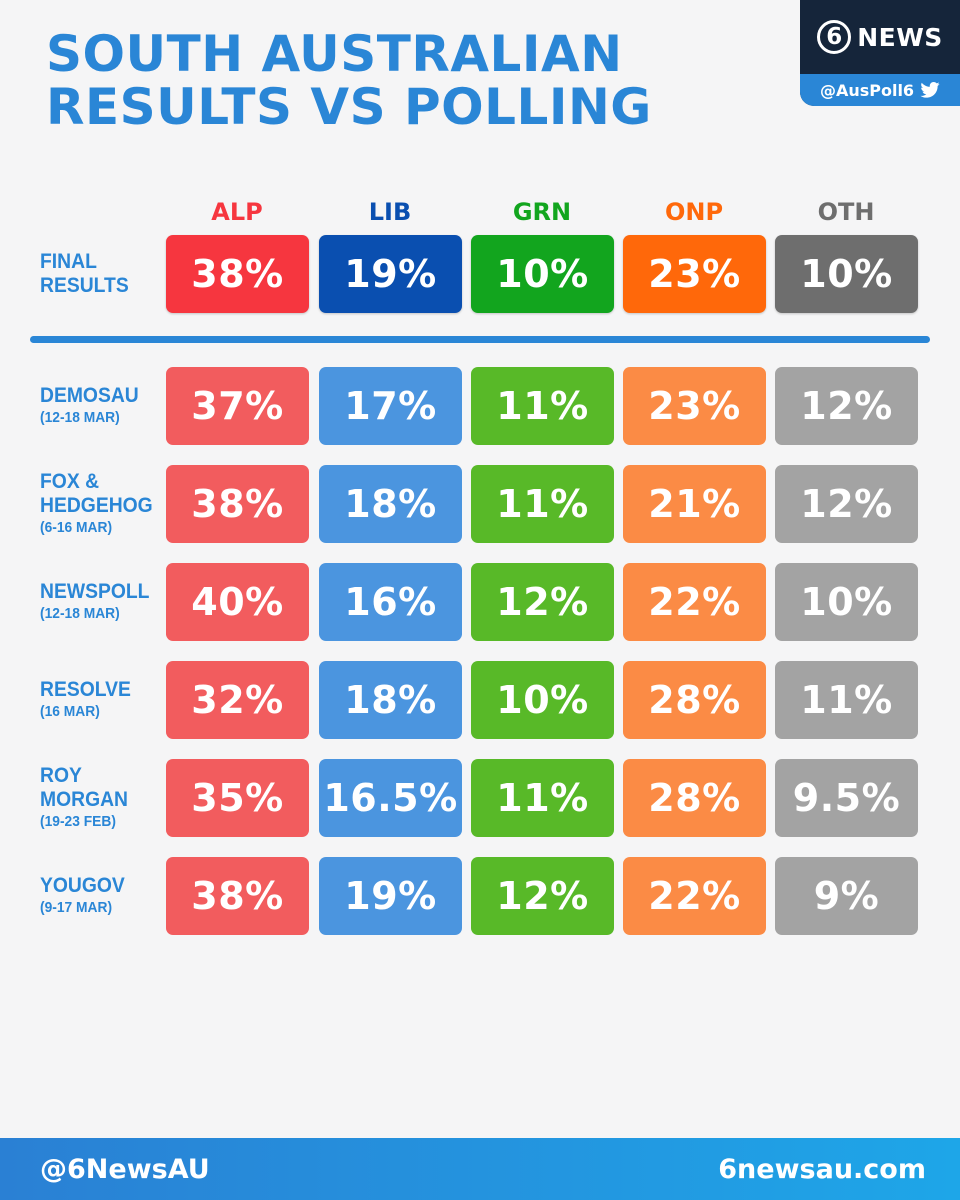 This screenshot has width=960, height=1200. Describe the element at coordinates (846, 700) in the screenshot. I see `poll-value-oth: 11%` at that location.